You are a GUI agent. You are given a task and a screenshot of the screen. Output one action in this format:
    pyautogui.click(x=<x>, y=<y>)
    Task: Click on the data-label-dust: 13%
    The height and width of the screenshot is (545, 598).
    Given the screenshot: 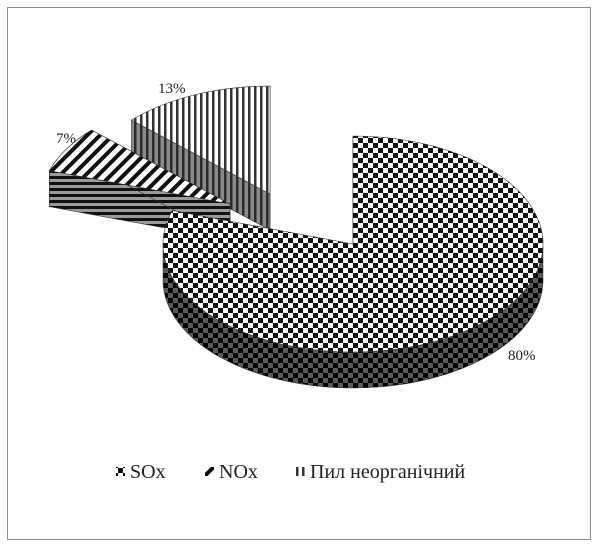 What is the action you would take?
    pyautogui.click(x=172, y=89)
    